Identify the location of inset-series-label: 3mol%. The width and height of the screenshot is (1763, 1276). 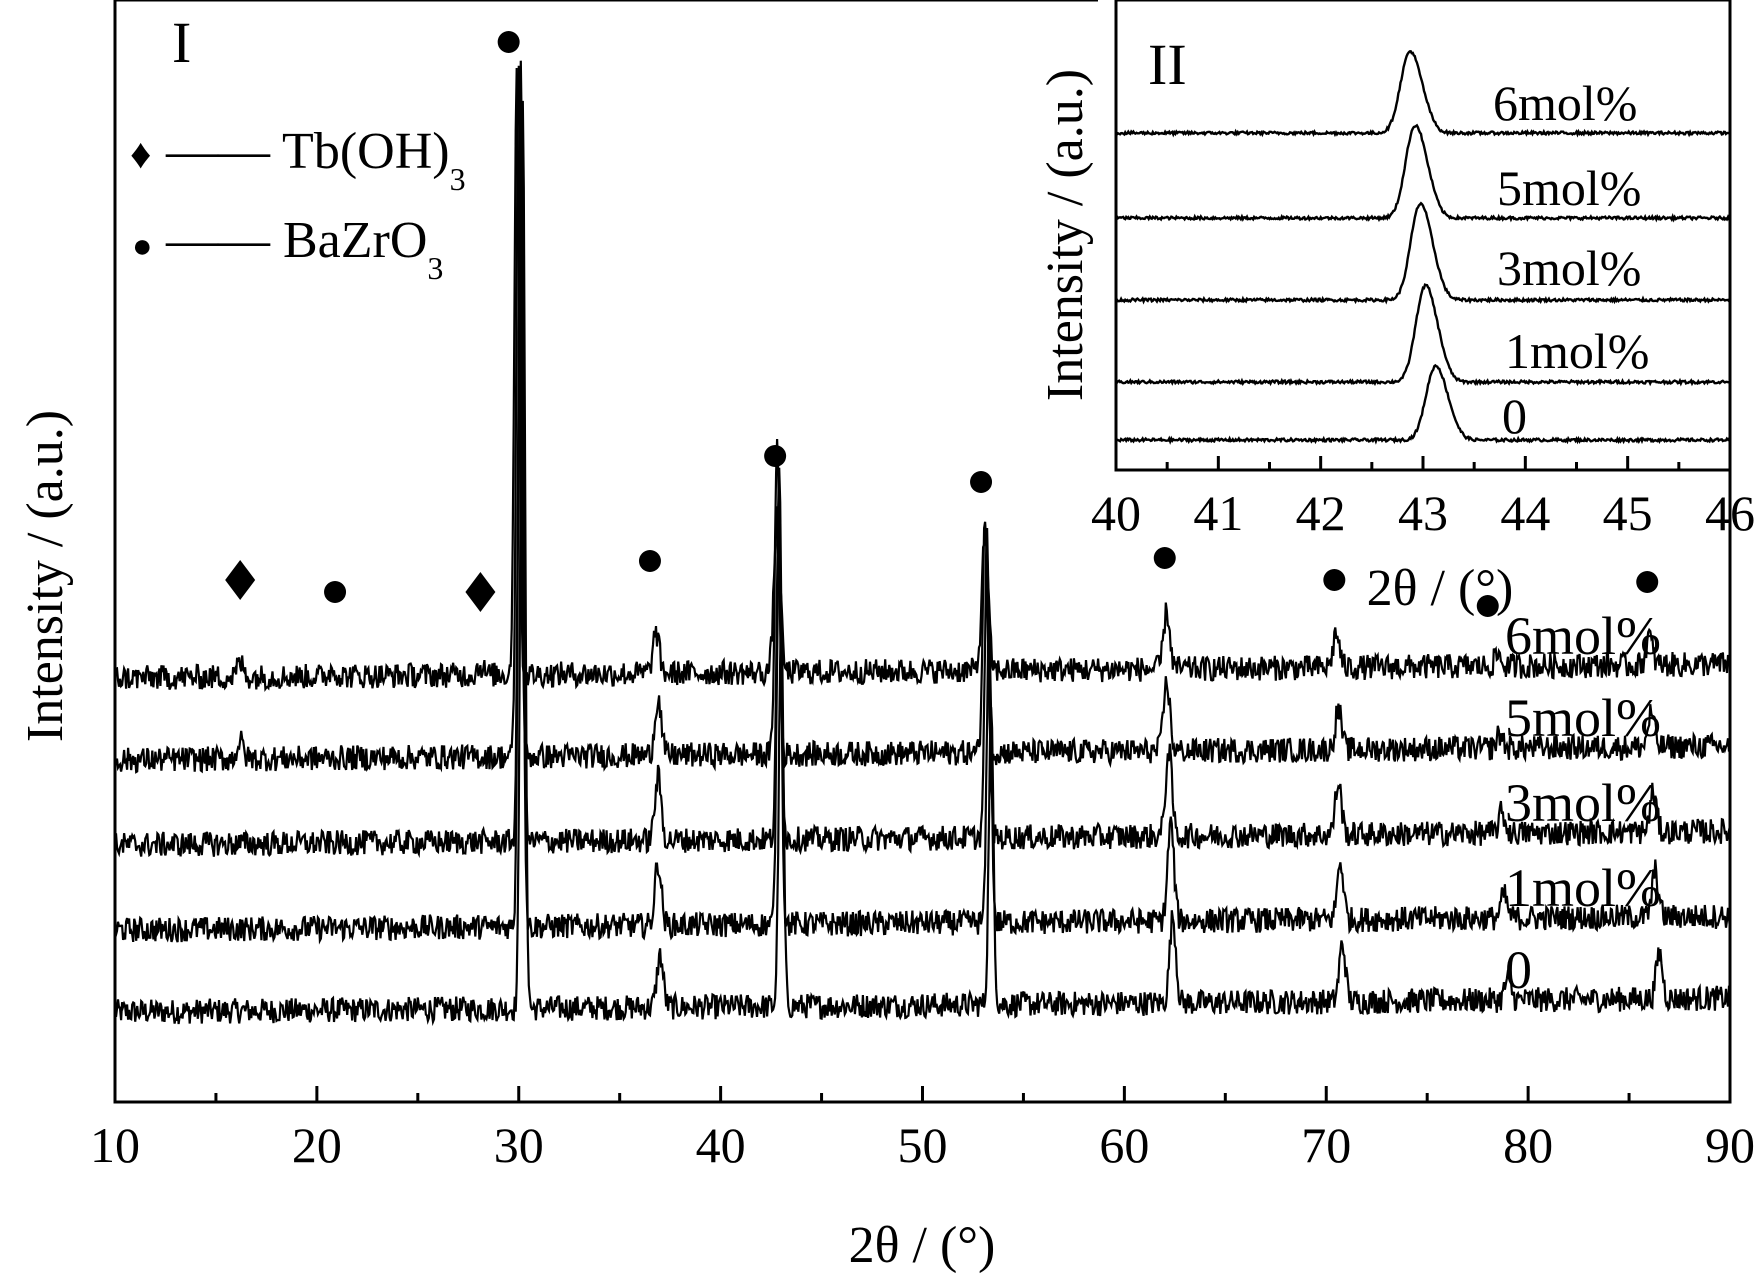
(1569, 268).